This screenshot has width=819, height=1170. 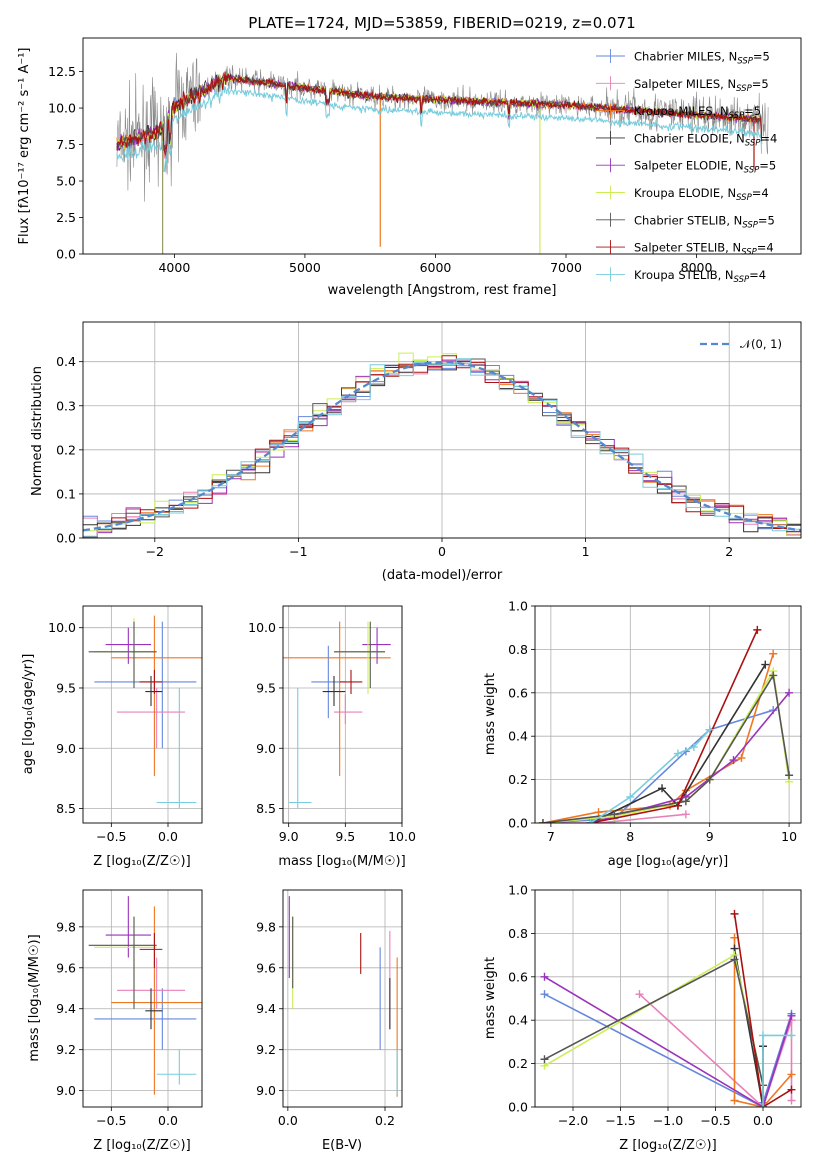 What do you see at coordinates (66, 1008) in the screenshot?
I see `y-tick-label: 9.4` at bounding box center [66, 1008].